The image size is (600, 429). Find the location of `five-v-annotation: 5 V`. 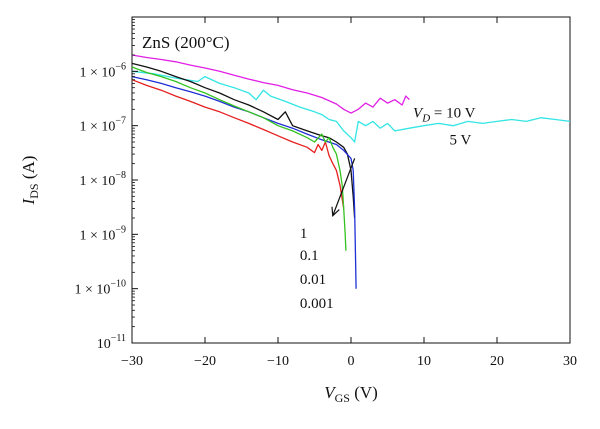

five-v-annotation: 5 V is located at coordinates (461, 141).